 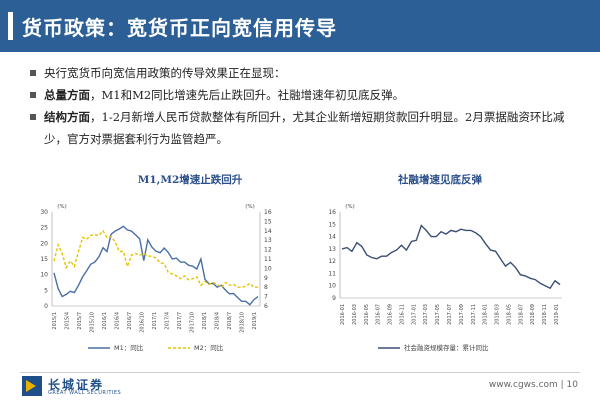 I want to click on y-tick-left-label: 15, so click(x=44, y=259).